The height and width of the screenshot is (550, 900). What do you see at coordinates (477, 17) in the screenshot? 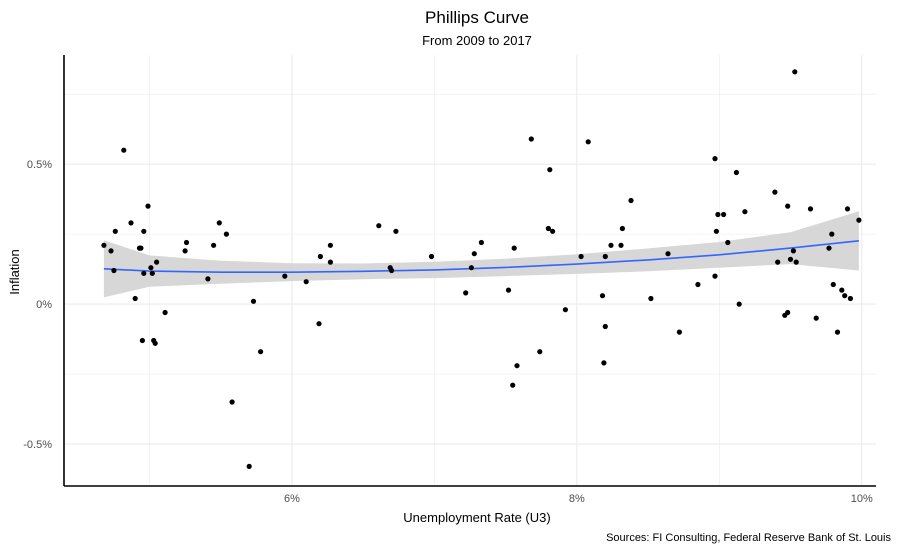
I see `chart-title: Phillips Curve` at bounding box center [477, 17].